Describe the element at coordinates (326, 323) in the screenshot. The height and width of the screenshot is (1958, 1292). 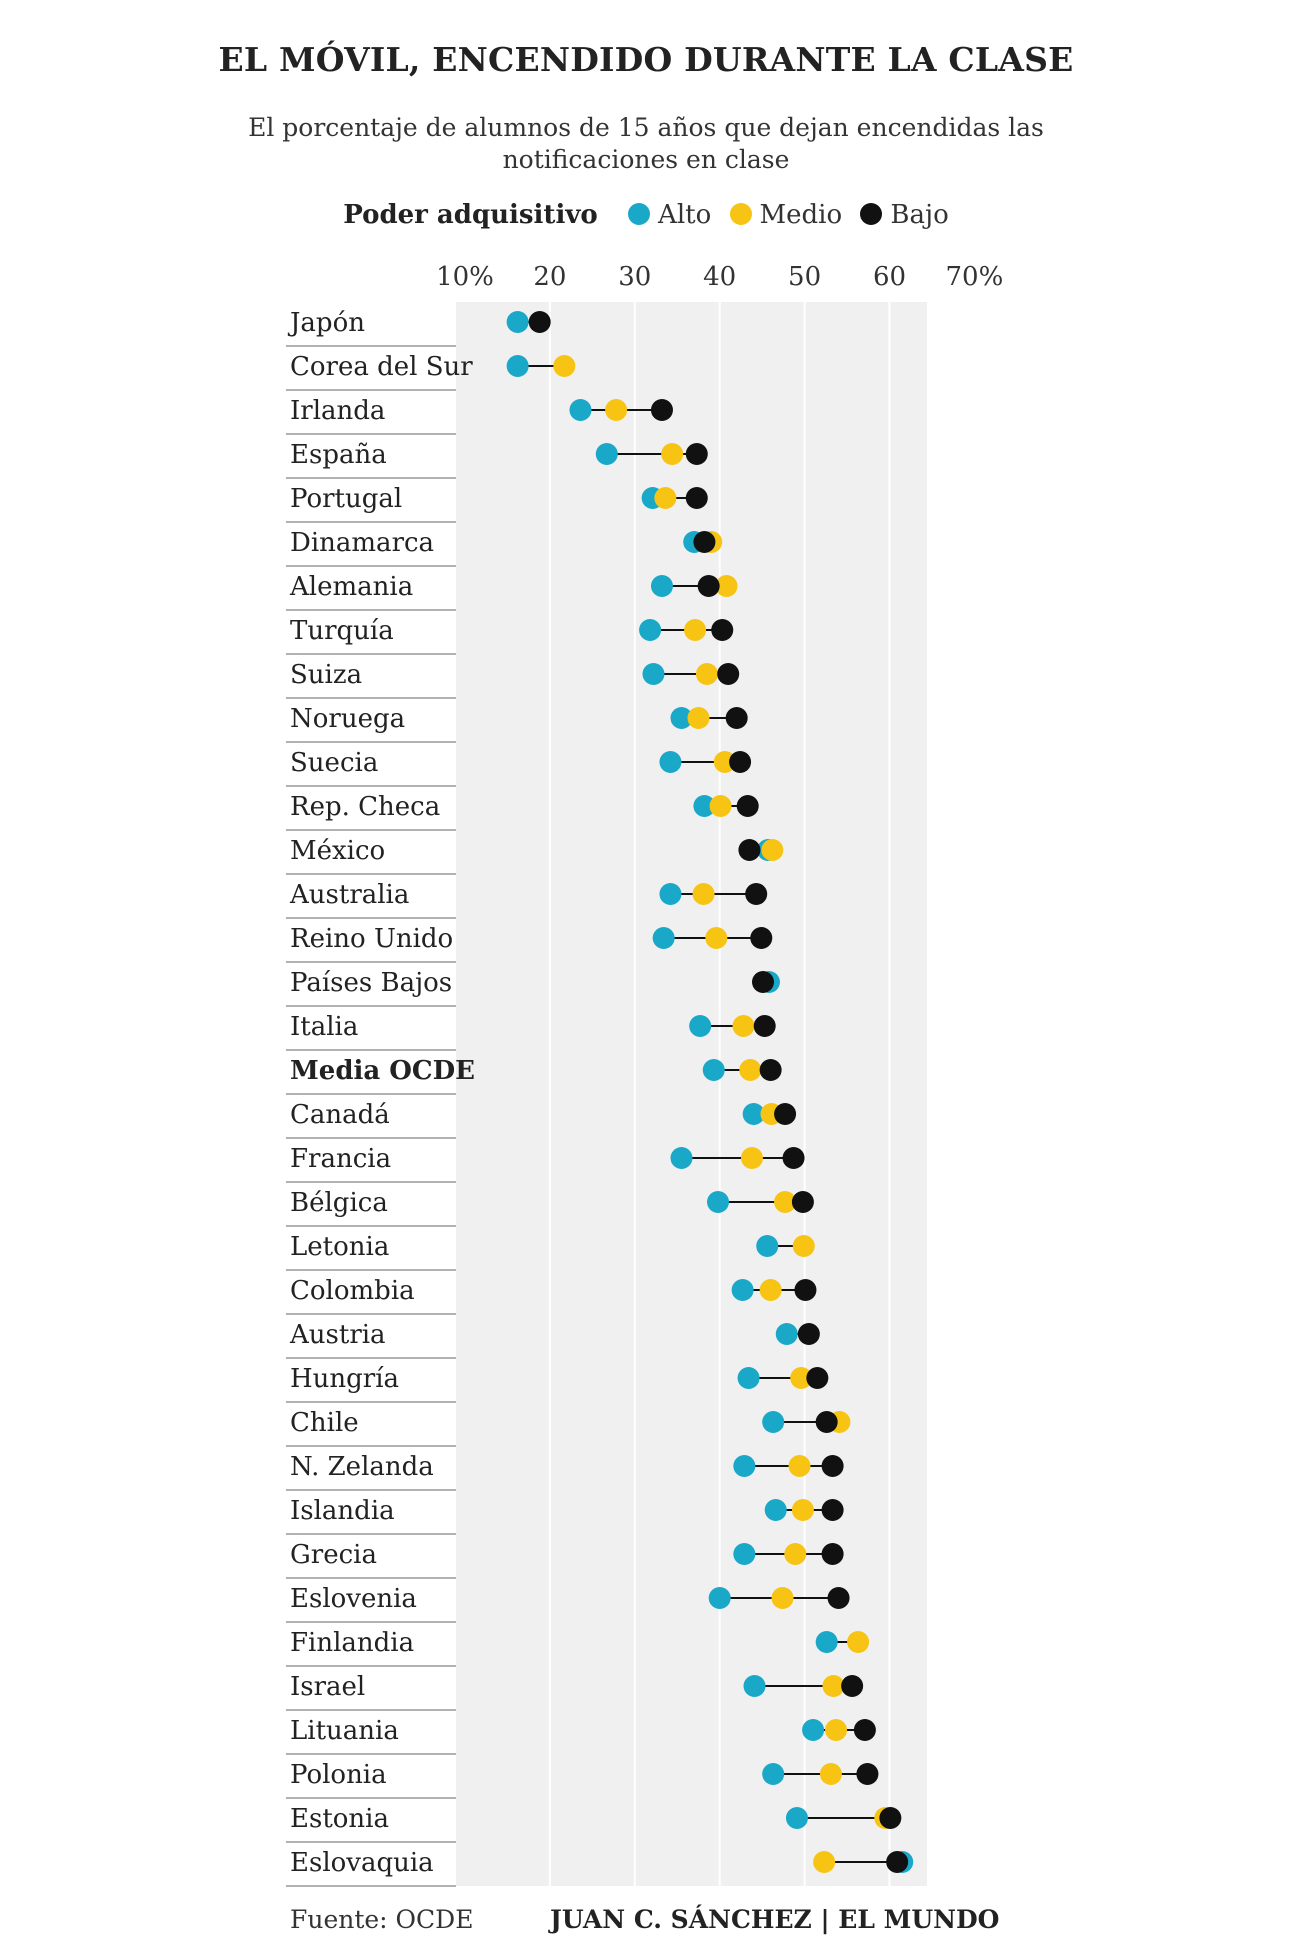
I see `row-label: Japón` at that location.